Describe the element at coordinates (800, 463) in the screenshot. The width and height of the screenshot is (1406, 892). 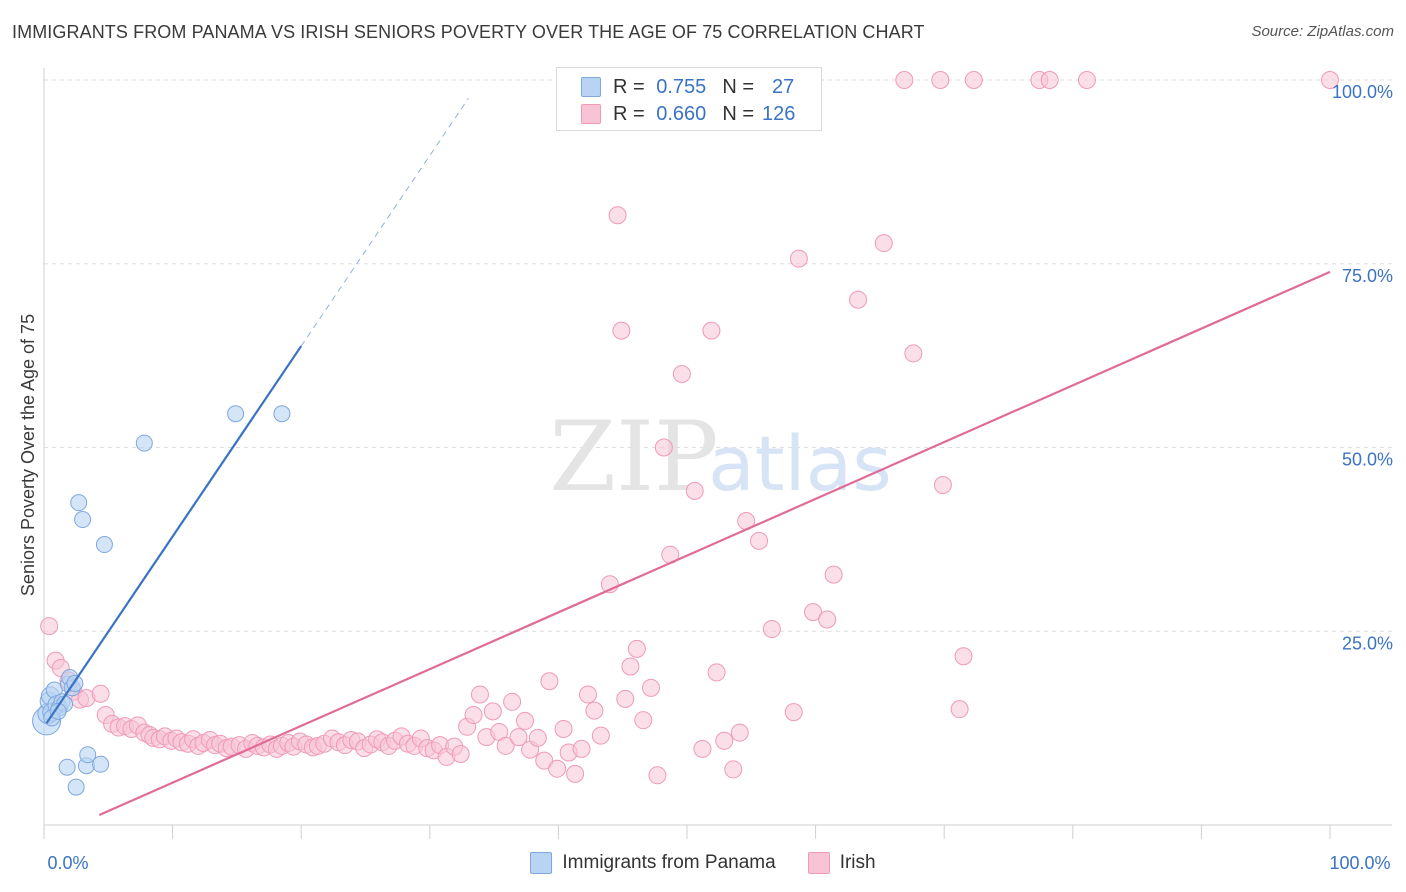
I see `watermark-atlas: atlas` at that location.